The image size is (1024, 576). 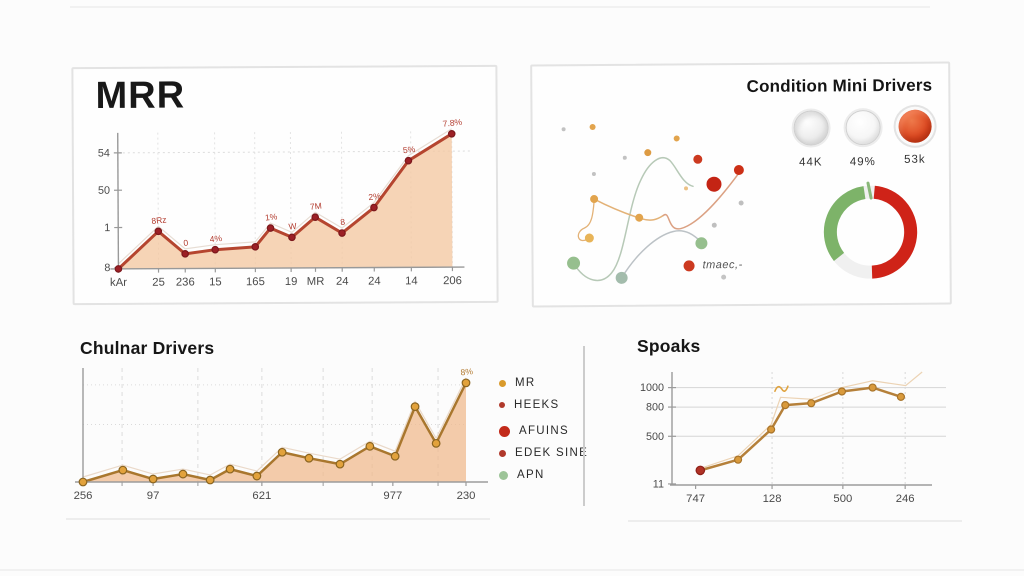 What do you see at coordinates (869, 190) in the screenshot?
I see `gauge-needle-tick` at bounding box center [869, 190].